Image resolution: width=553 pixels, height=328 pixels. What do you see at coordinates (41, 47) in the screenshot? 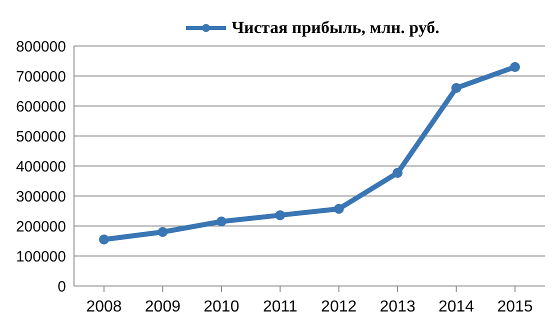
I see `y-tick-label: 800000` at bounding box center [41, 47].